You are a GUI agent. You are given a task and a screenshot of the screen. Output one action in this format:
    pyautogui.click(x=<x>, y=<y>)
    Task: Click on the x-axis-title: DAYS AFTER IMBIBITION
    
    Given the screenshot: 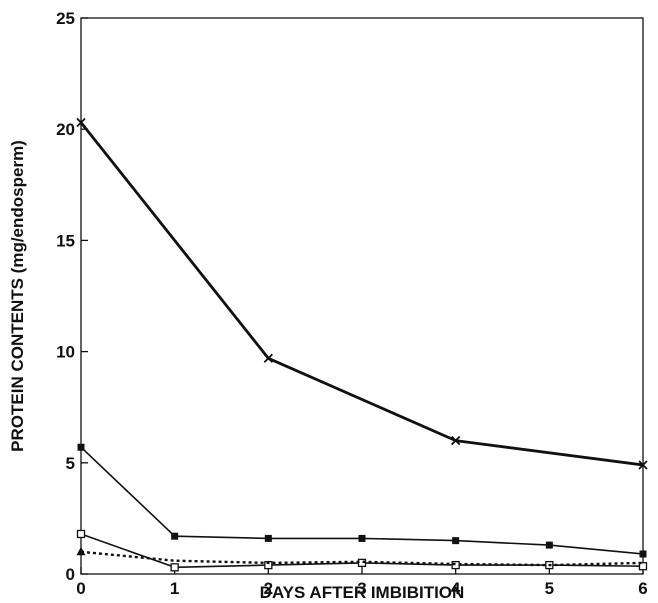 What is the action you would take?
    pyautogui.click(x=362, y=592)
    